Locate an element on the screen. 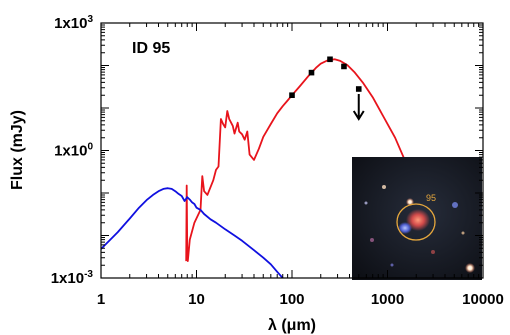 The height and width of the screenshot is (335, 510). y-axis-label: Flux (mJy) is located at coordinates (17, 150).